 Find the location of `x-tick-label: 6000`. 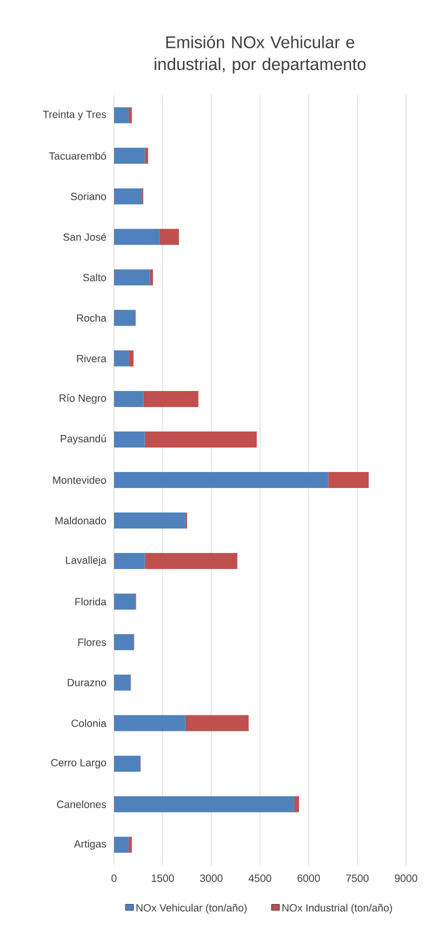

x-tick-label: 6000 is located at coordinates (309, 878).